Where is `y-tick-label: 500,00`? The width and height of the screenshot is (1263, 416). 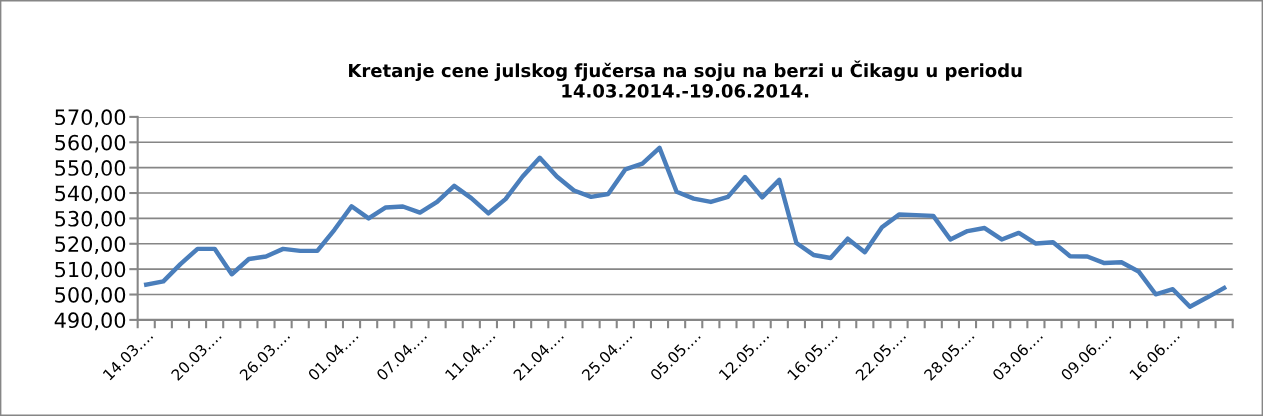 y-tick-label: 500,00 is located at coordinates (90, 295).